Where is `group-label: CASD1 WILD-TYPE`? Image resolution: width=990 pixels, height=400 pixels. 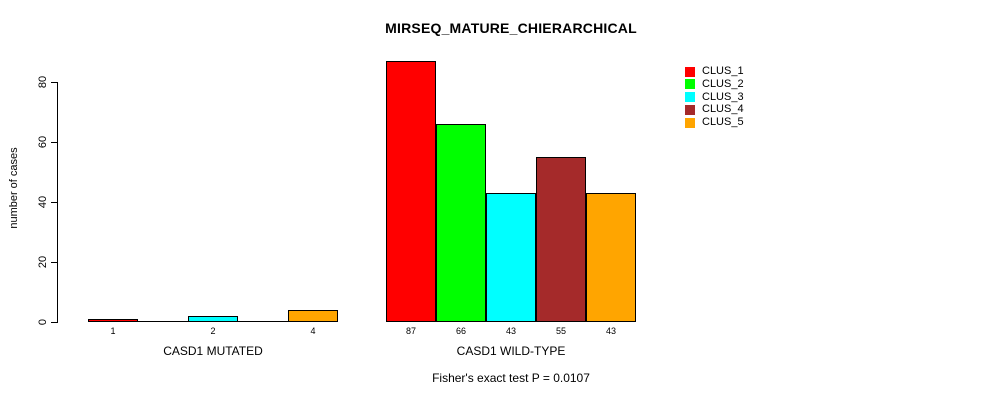 group-label: CASD1 WILD-TYPE is located at coordinates (511, 351).